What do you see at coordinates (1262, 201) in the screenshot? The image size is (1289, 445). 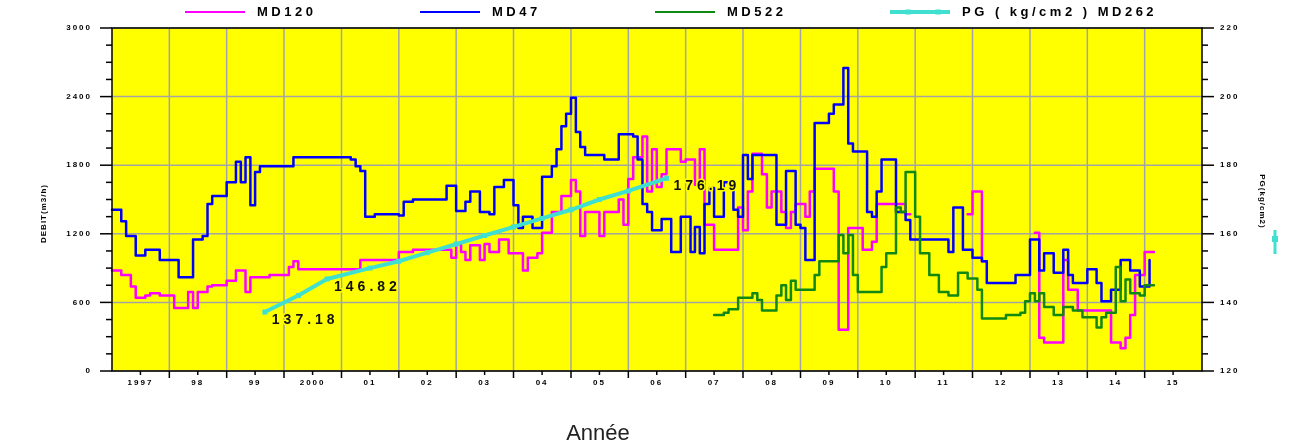 I see `y2-axis-title: PG(kg/cm2)` at bounding box center [1262, 201].